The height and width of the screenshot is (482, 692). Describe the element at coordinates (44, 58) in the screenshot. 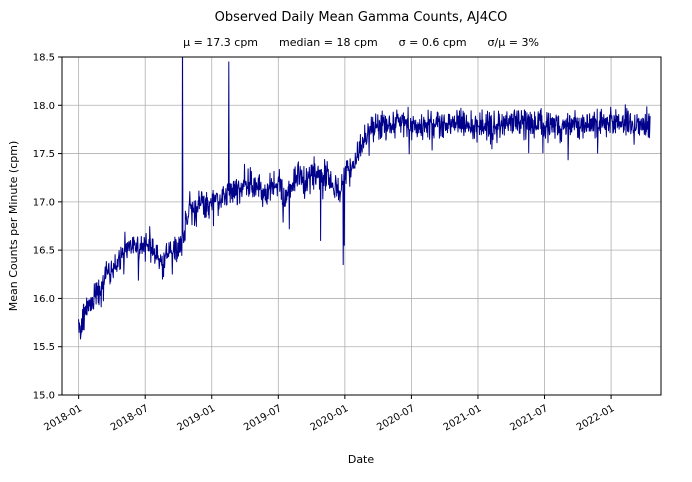

I see `y-tick-label: 18.5` at that location.